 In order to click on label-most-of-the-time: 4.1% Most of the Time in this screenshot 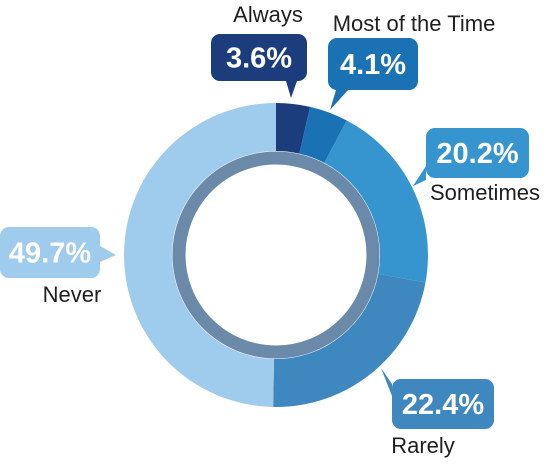, I will do `click(411, 60)`.